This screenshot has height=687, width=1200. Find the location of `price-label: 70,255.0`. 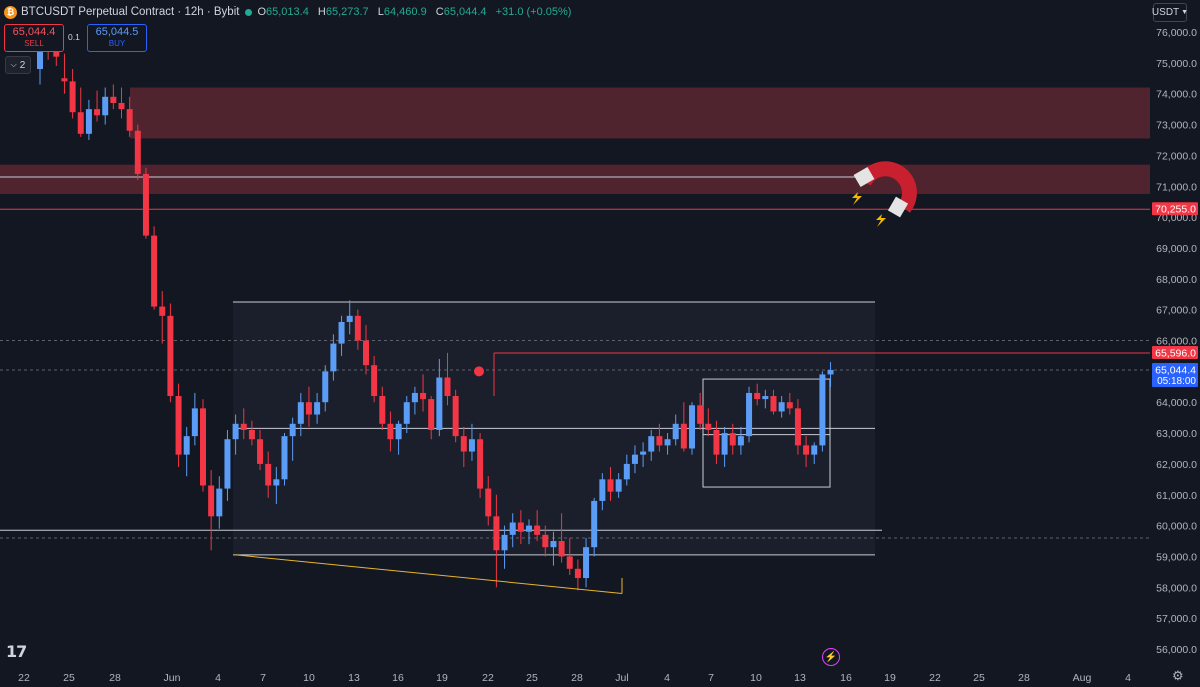

price-label: 70,255.0 is located at coordinates (1175, 210).